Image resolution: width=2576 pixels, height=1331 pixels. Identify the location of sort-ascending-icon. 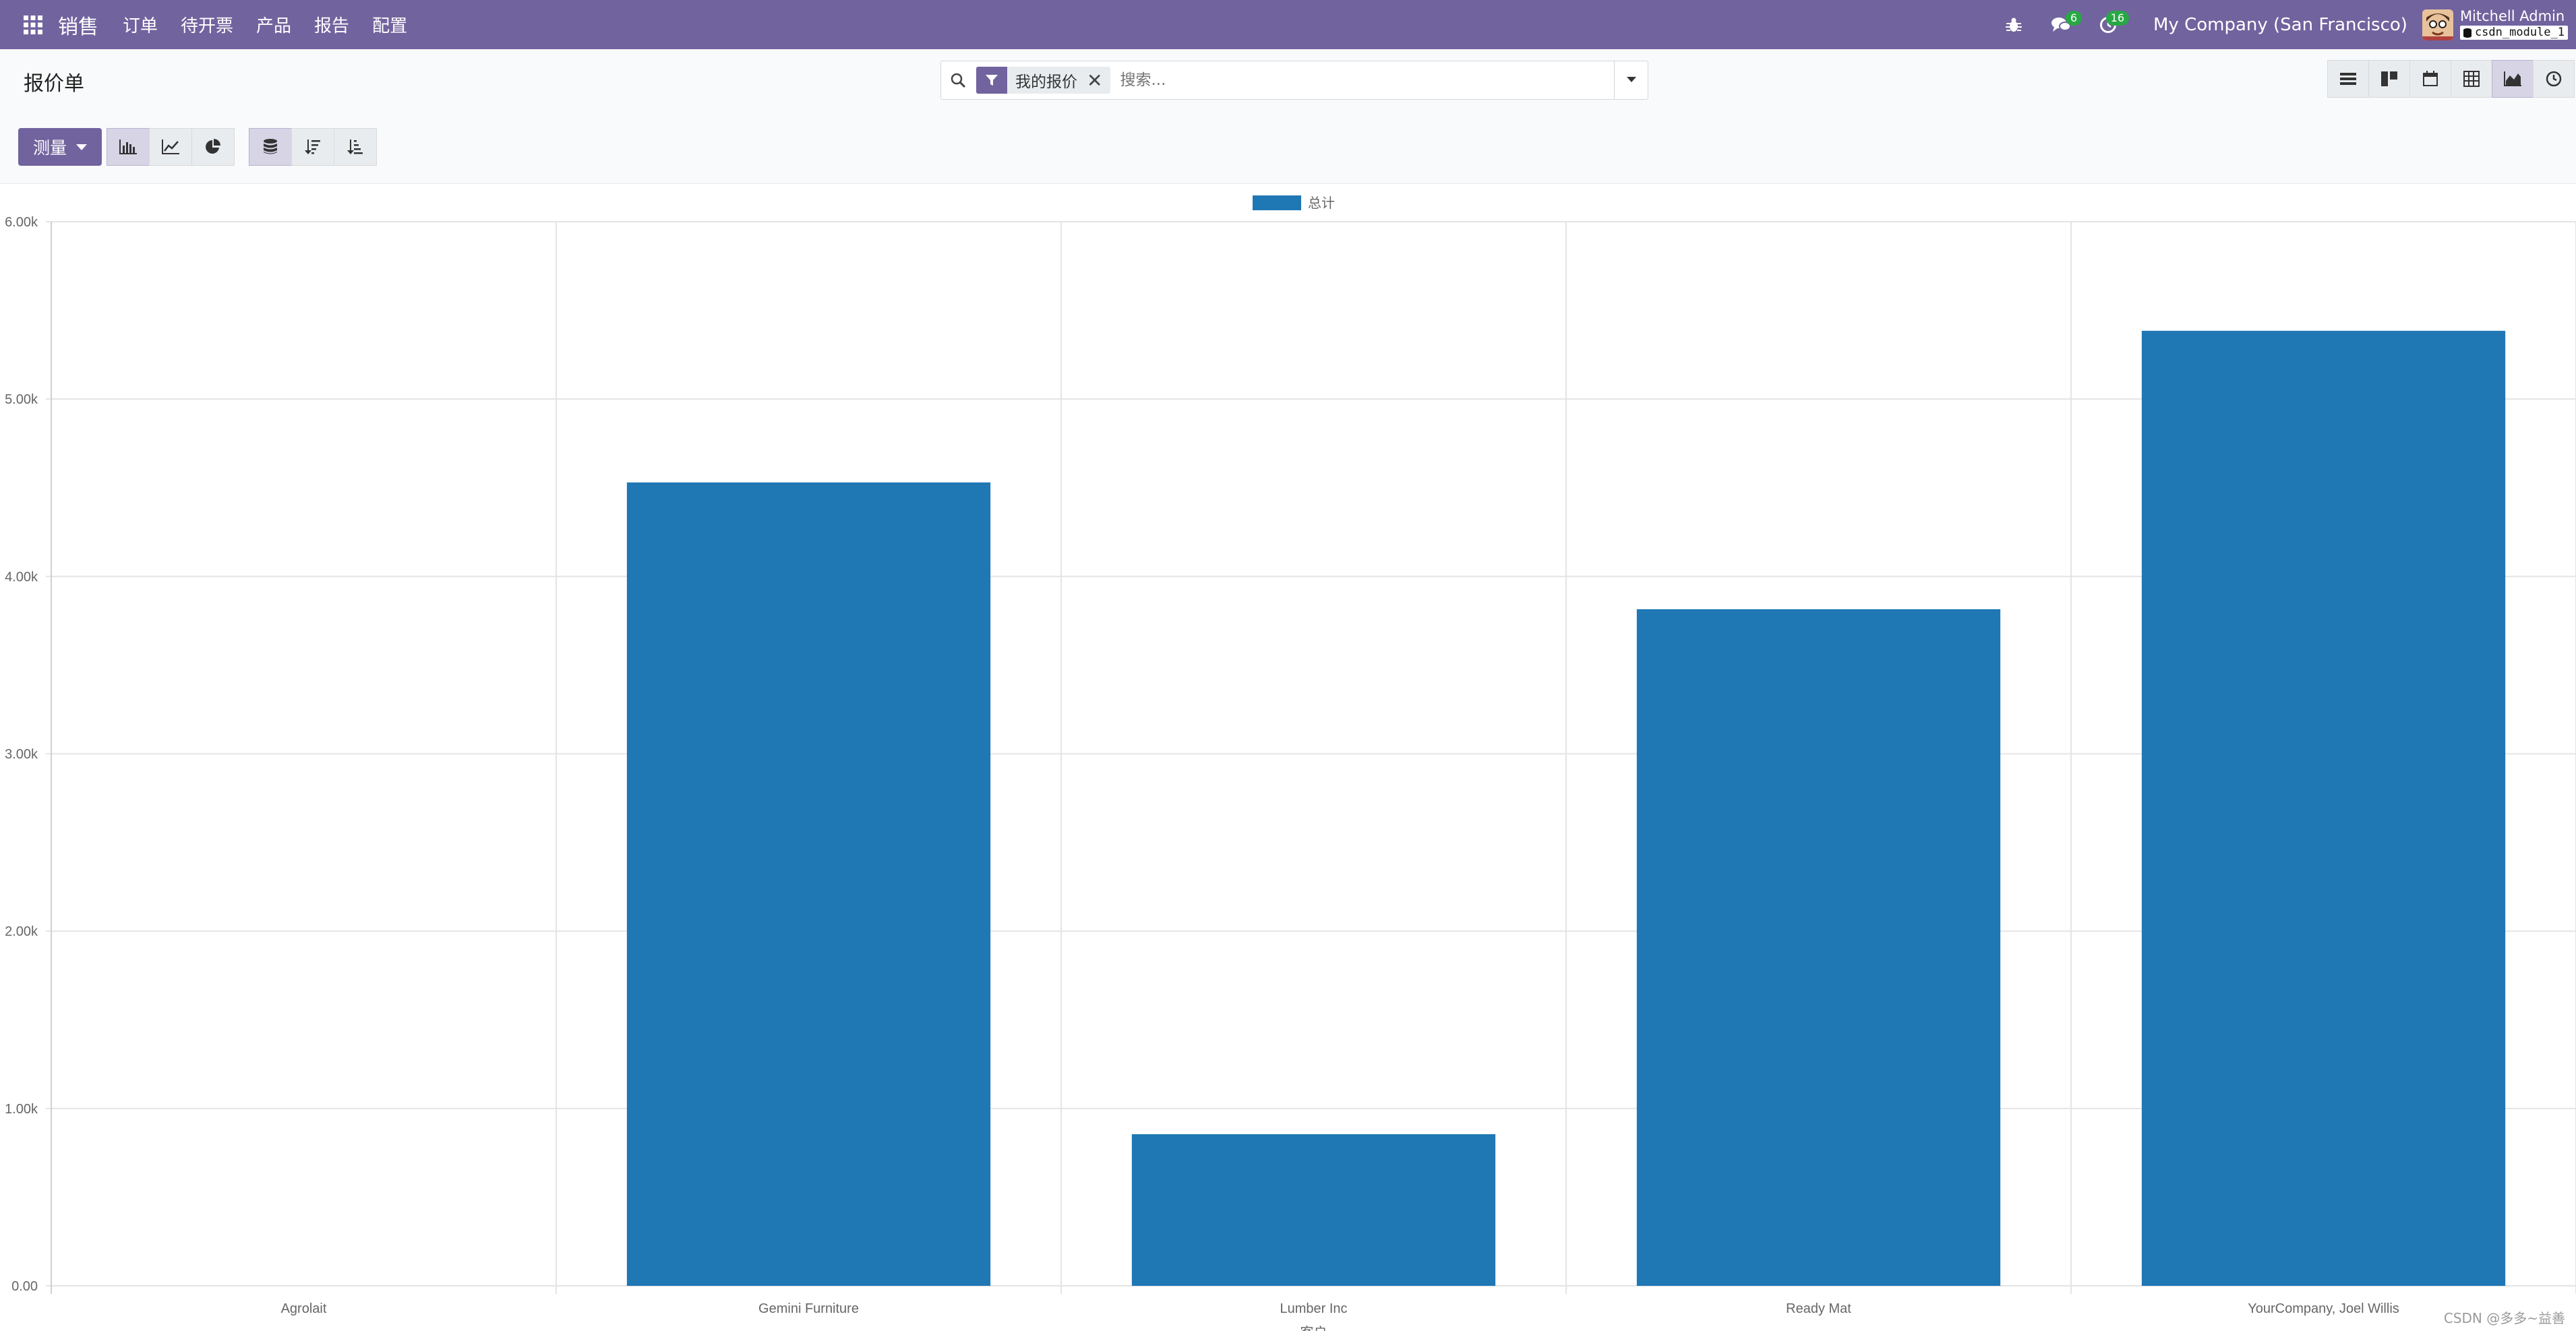
(355, 147).